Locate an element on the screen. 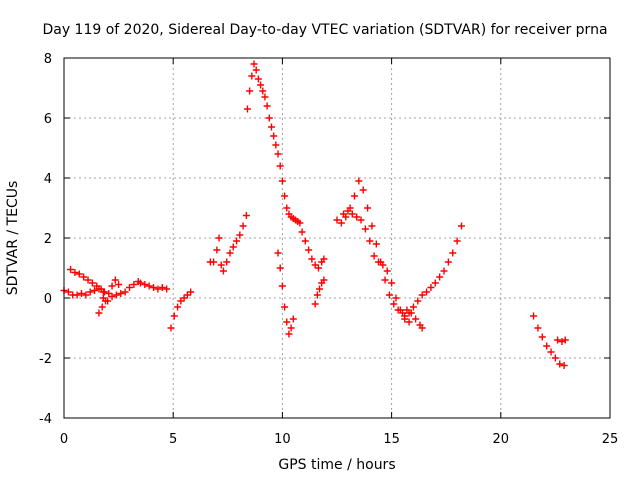  series-s14 is located at coordinates (433, 271).